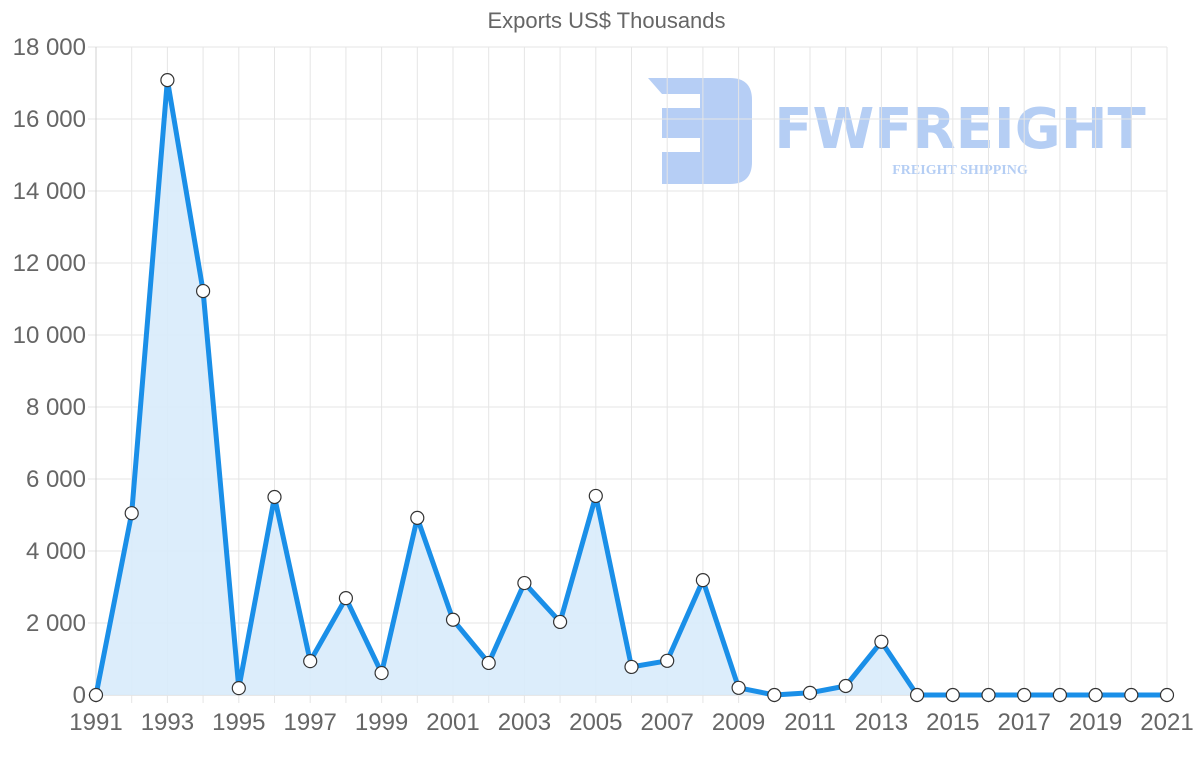 This screenshot has width=1200, height=763. Describe the element at coordinates (524, 722) in the screenshot. I see `x-tick-label: 2003` at that location.